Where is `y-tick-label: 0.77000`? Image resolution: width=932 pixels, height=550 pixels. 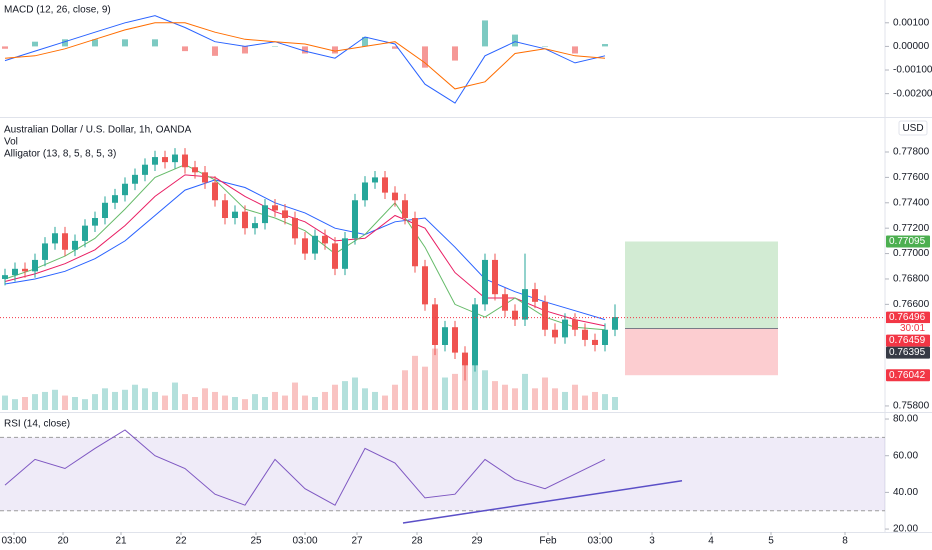 y-tick-label: 0.77000 is located at coordinates (911, 253).